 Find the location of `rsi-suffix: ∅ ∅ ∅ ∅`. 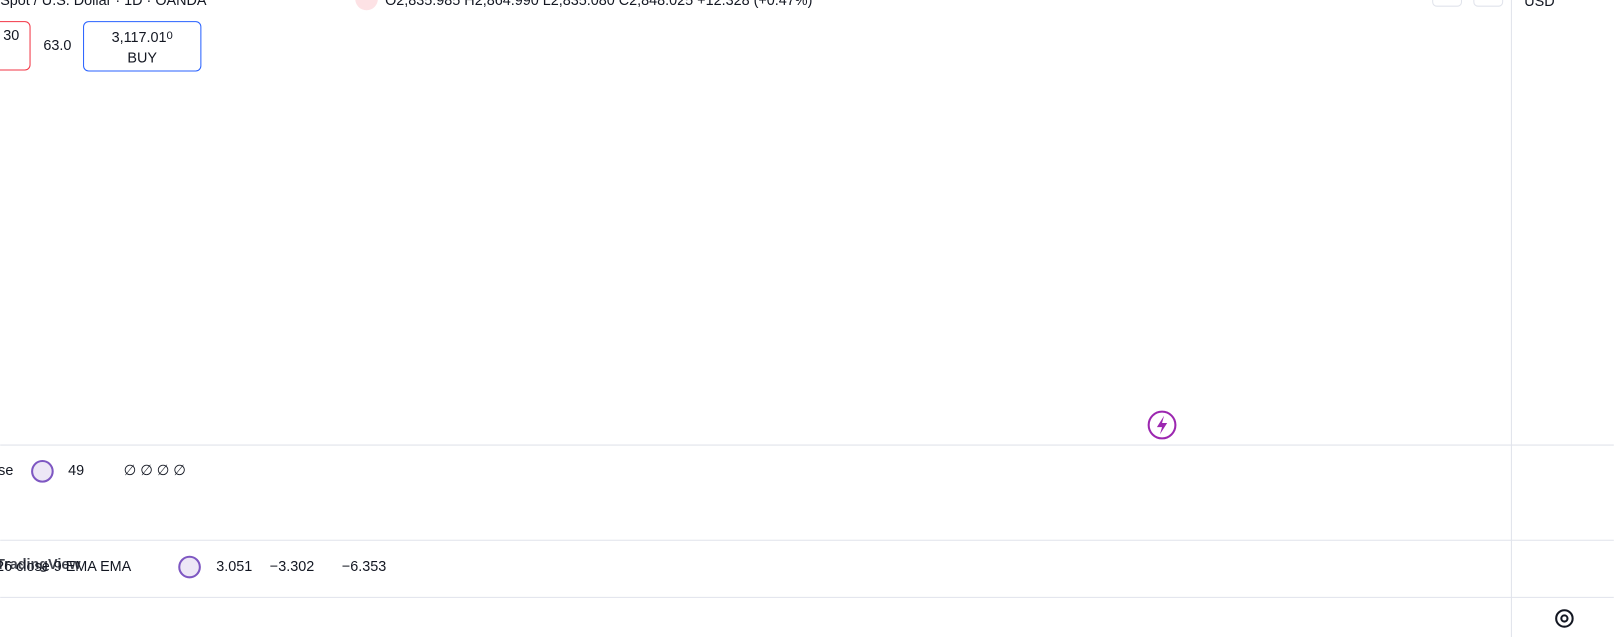

rsi-suffix: ∅ ∅ ∅ ∅ is located at coordinates (155, 471).